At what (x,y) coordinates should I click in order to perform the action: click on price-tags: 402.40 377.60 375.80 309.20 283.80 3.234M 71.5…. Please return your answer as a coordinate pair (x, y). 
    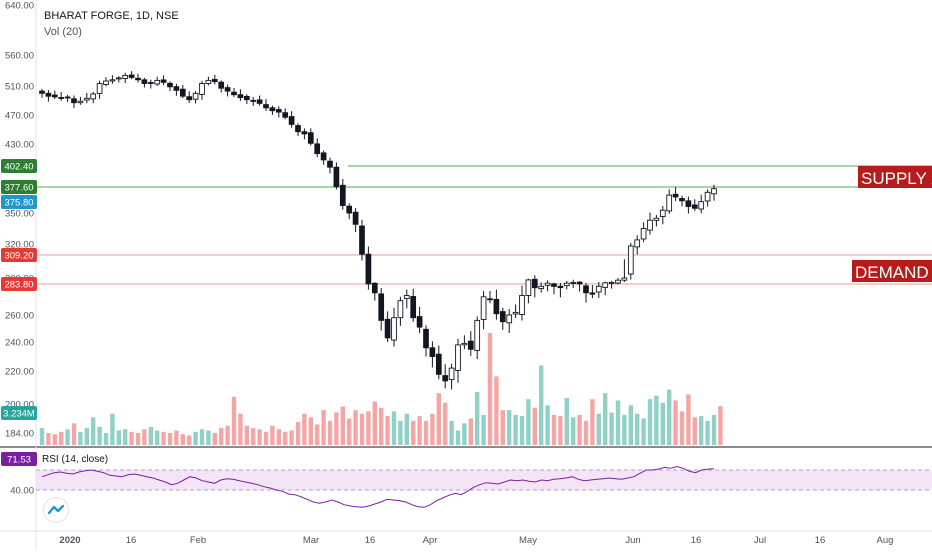
    Looking at the image, I should click on (19, 312).